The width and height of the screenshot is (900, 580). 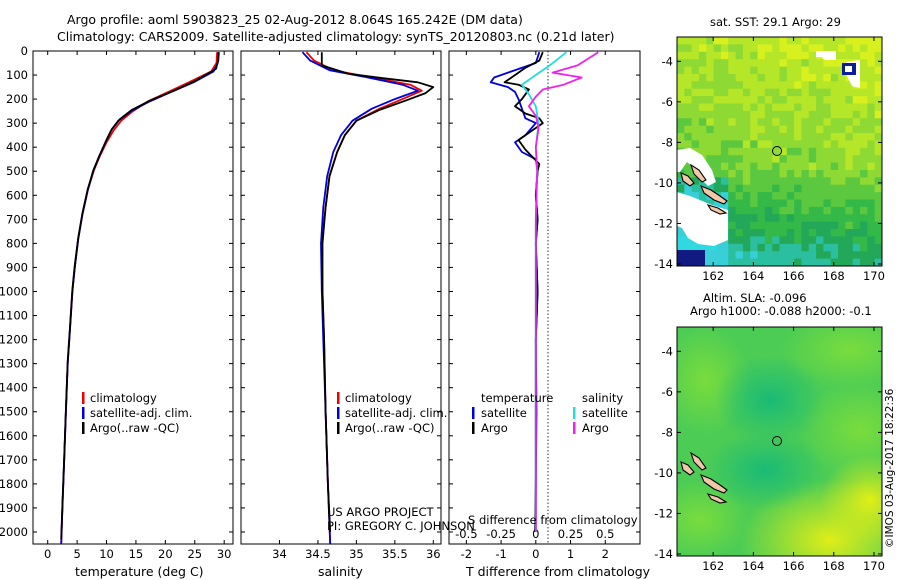 I want to click on legend-argo-label: Argo(..raw -QC), so click(x=135, y=428).